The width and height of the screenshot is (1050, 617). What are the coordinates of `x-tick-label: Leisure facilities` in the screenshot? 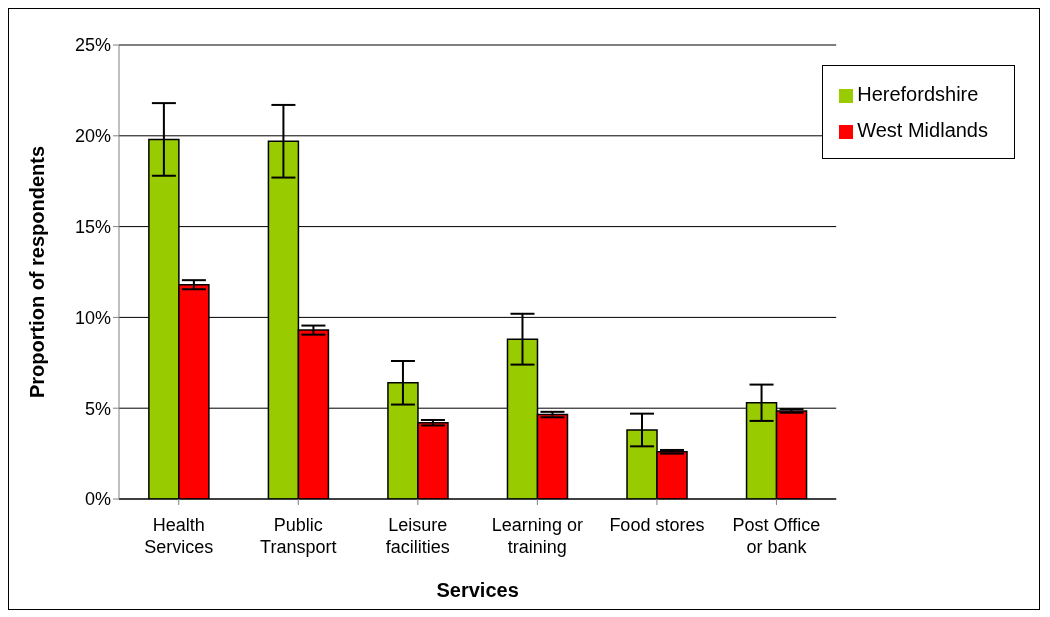 It's located at (417, 536).